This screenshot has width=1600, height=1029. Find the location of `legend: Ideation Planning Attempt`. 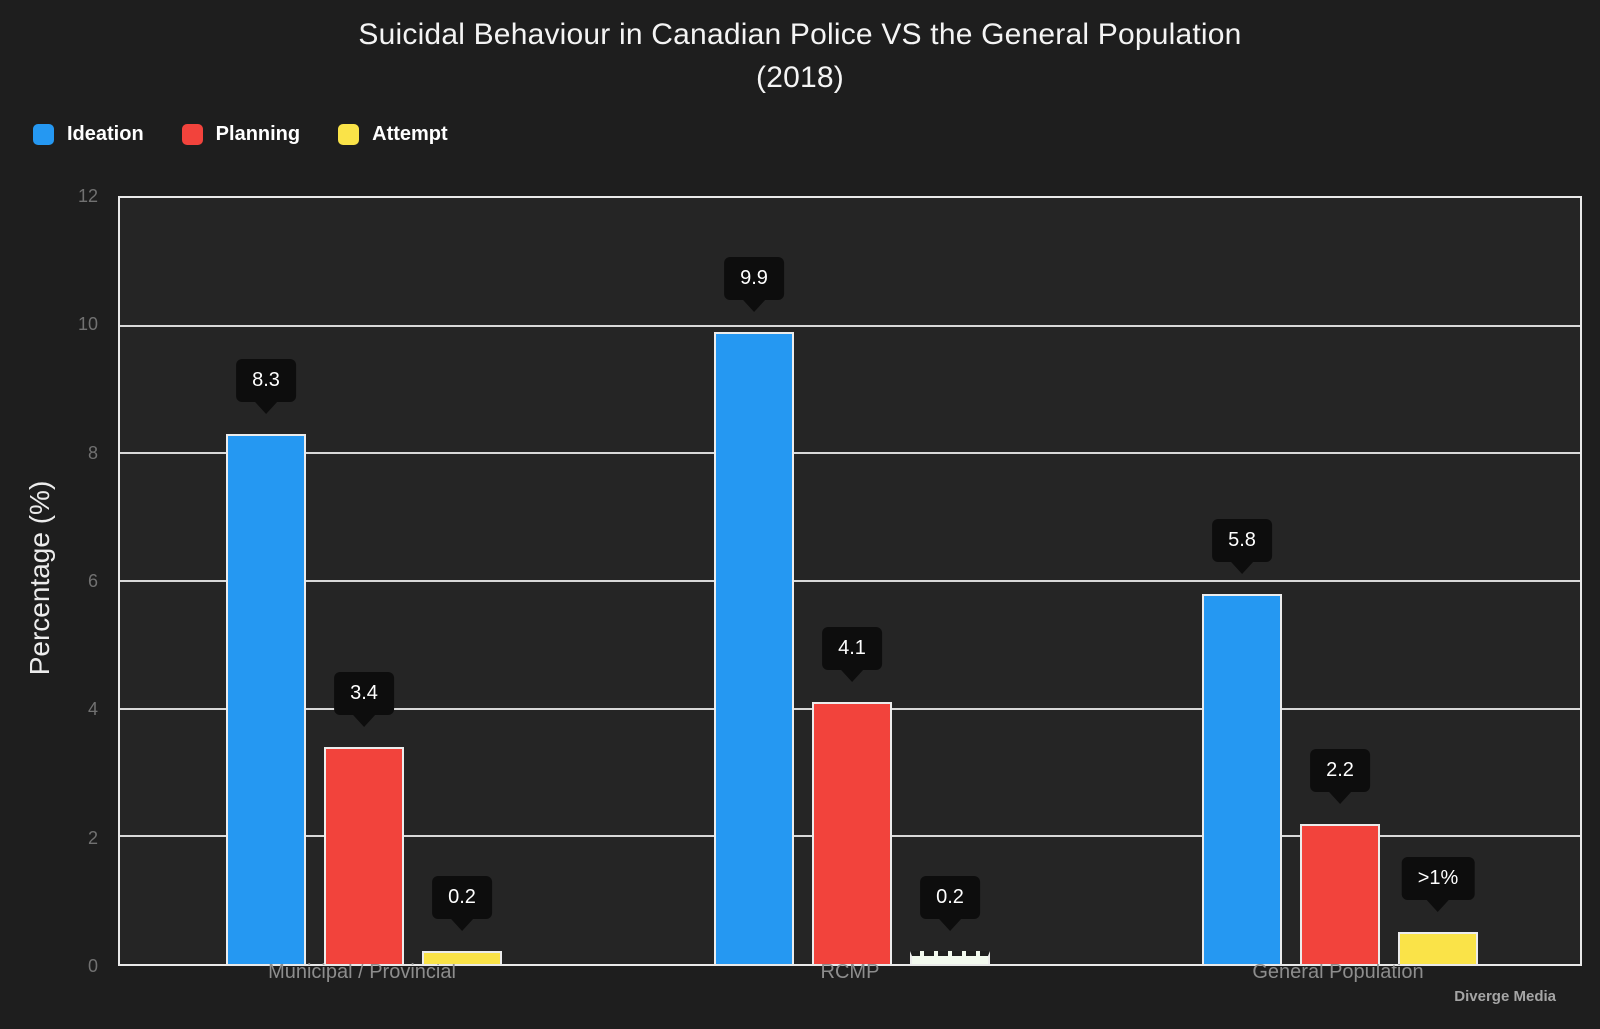

legend: Ideation Planning Attempt is located at coordinates (240, 134).